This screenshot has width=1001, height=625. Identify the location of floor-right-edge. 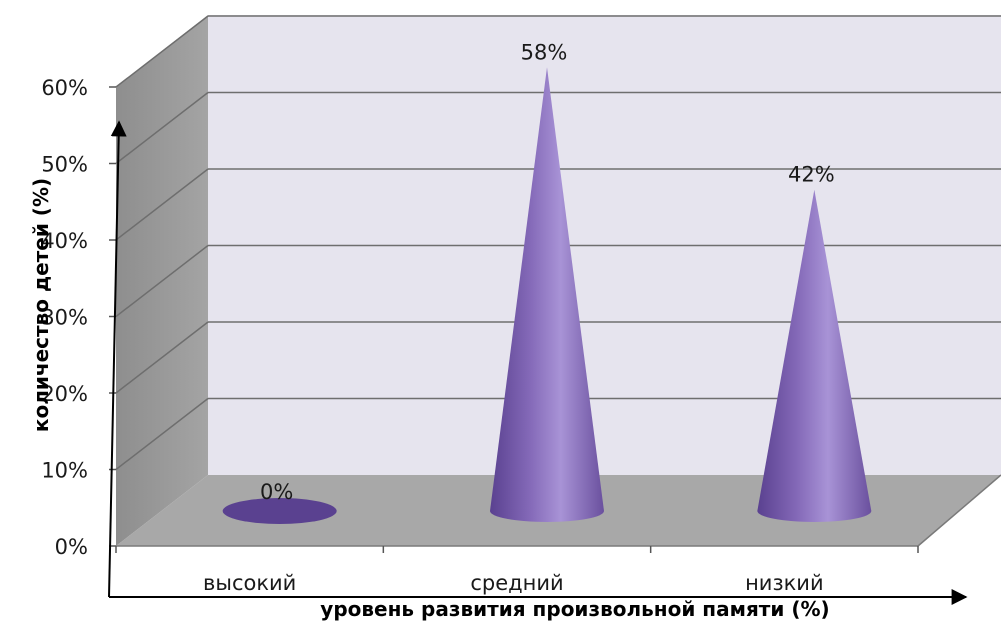
(959, 510).